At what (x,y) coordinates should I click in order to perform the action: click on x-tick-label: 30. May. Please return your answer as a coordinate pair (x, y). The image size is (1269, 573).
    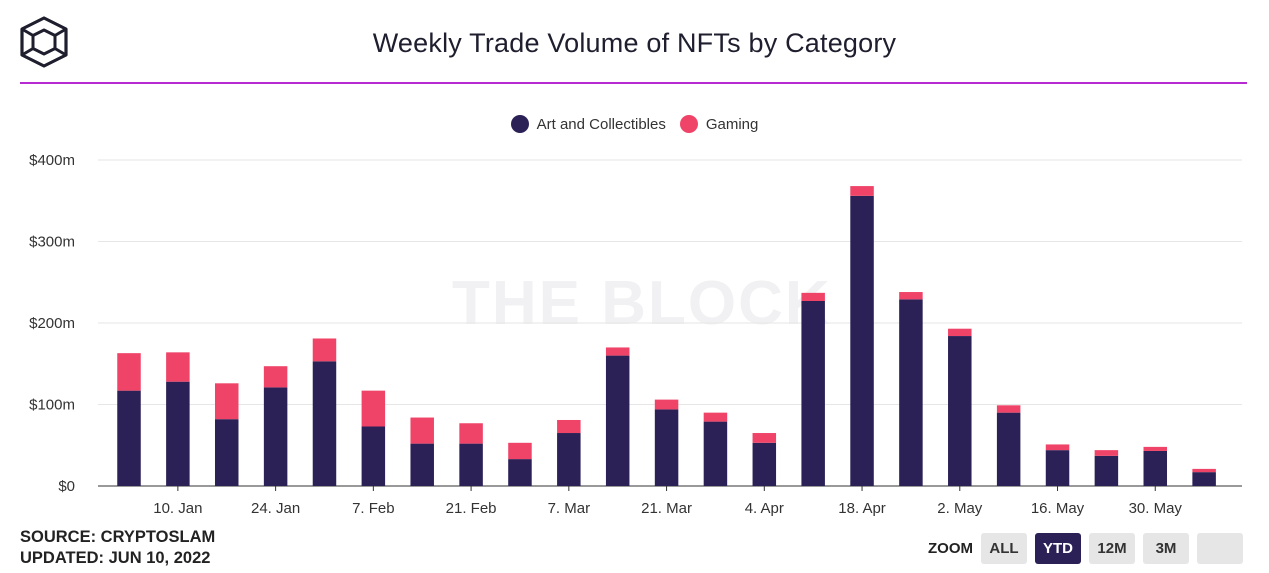
    Looking at the image, I should click on (1156, 508).